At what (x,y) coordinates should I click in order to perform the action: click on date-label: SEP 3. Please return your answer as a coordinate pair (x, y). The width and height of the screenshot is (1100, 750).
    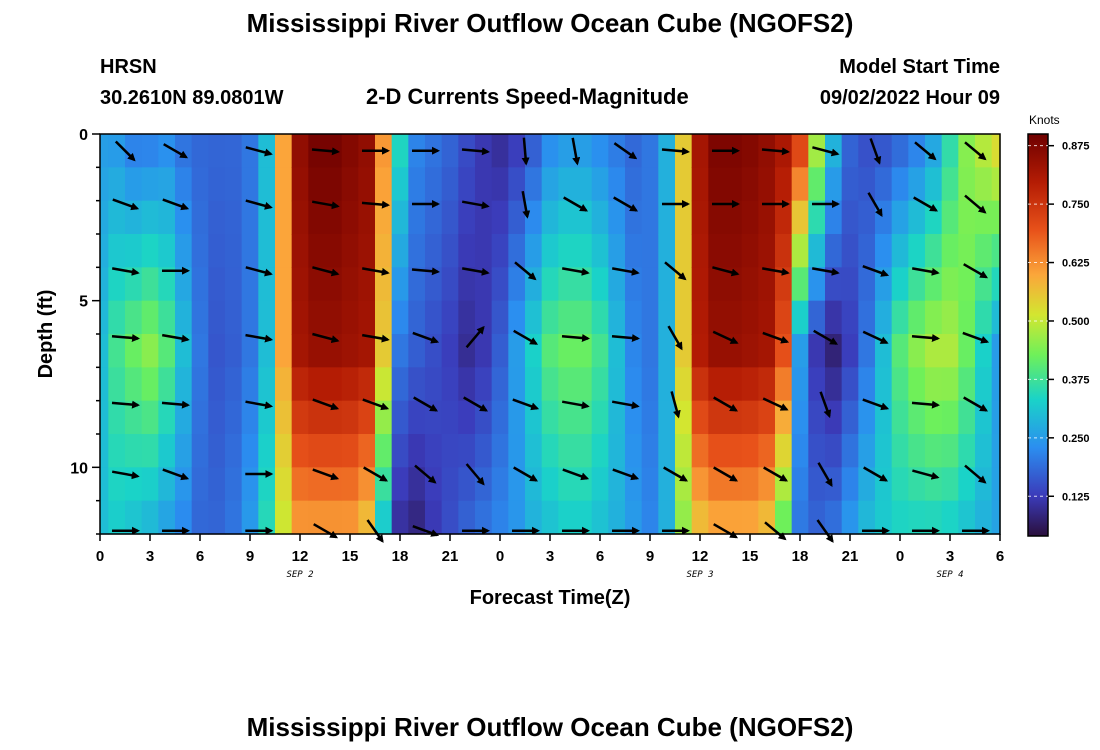
    Looking at the image, I should click on (699, 575).